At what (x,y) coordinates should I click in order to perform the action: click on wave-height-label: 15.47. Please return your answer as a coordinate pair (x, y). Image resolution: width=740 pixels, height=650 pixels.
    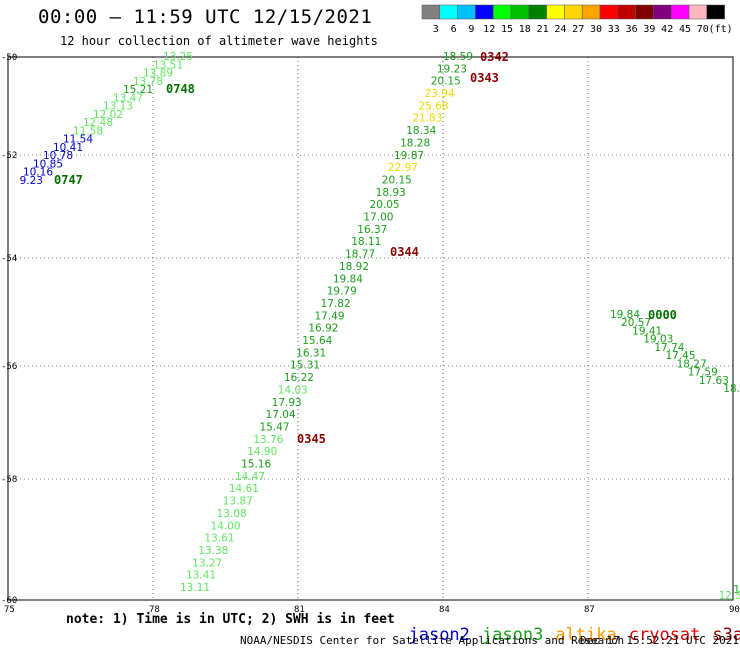
    Looking at the image, I should click on (274, 427).